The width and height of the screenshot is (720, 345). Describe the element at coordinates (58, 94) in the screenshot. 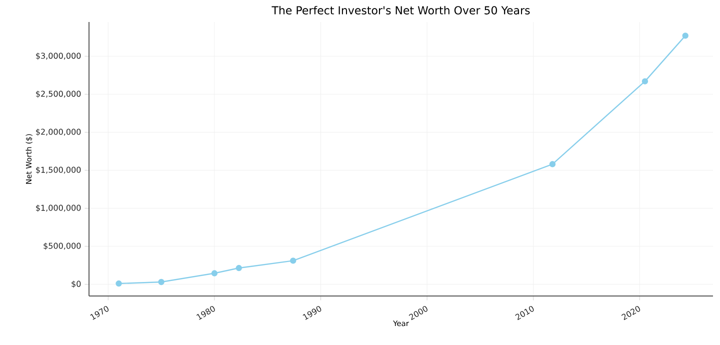

I see `y-tick-label: $2,500,000` at that location.